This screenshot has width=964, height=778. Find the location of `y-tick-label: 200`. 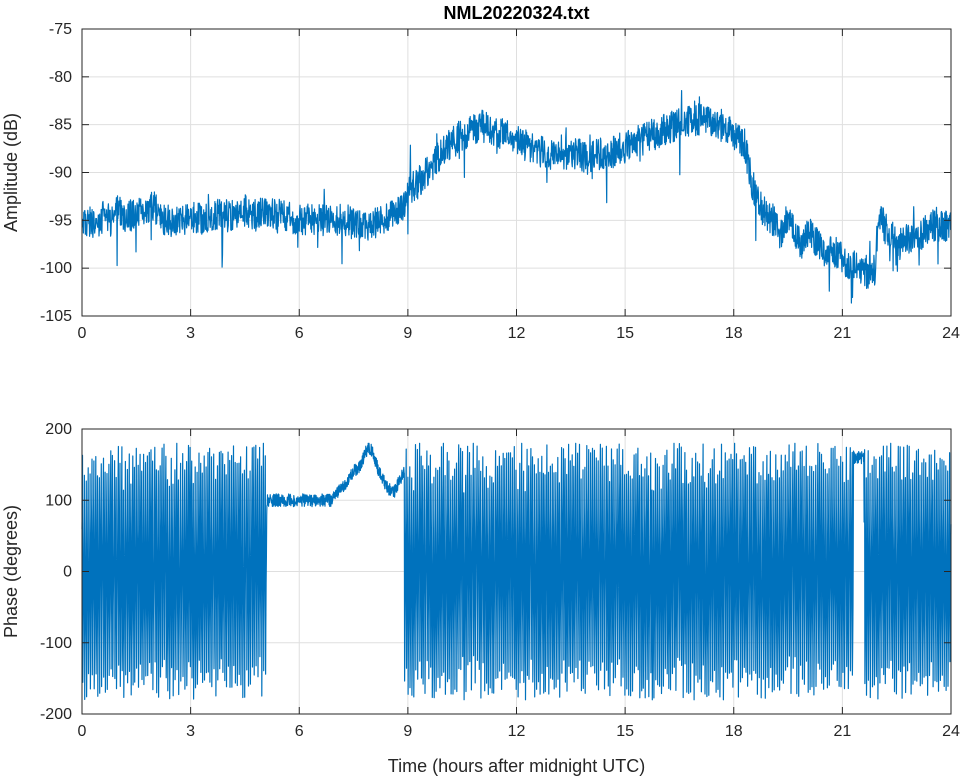

y-tick-label: 200 is located at coordinates (58, 429).